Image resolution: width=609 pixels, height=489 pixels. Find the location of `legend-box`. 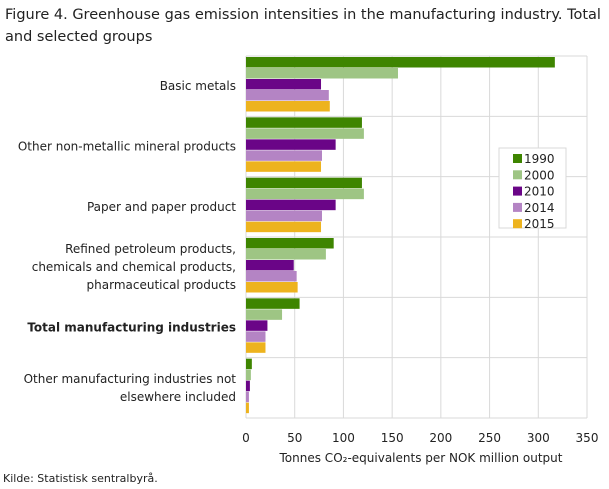

legend-box is located at coordinates (532, 188).